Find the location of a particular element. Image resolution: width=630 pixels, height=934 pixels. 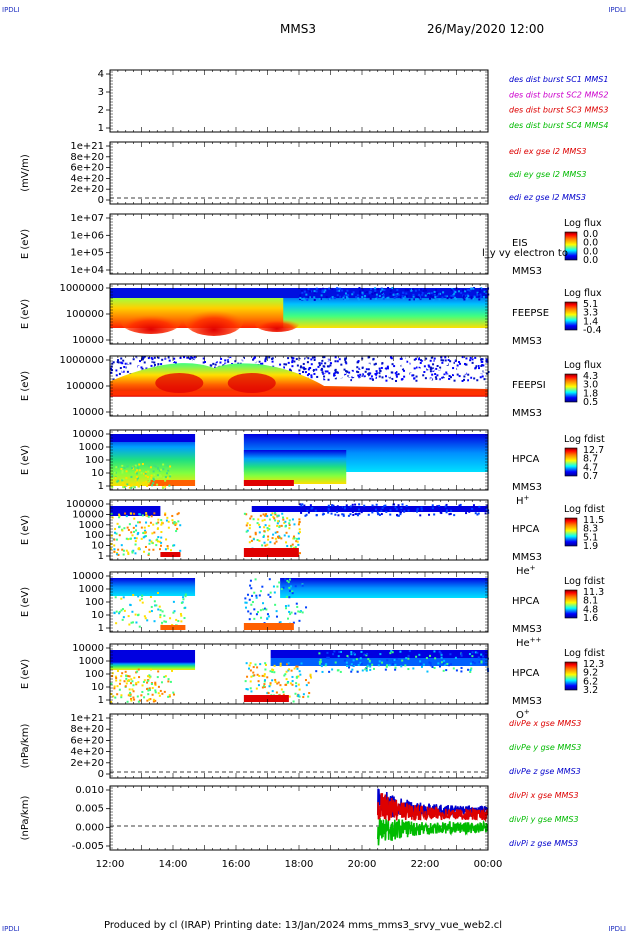

y-tick-label: 8e+20 is located at coordinates (87, 157).